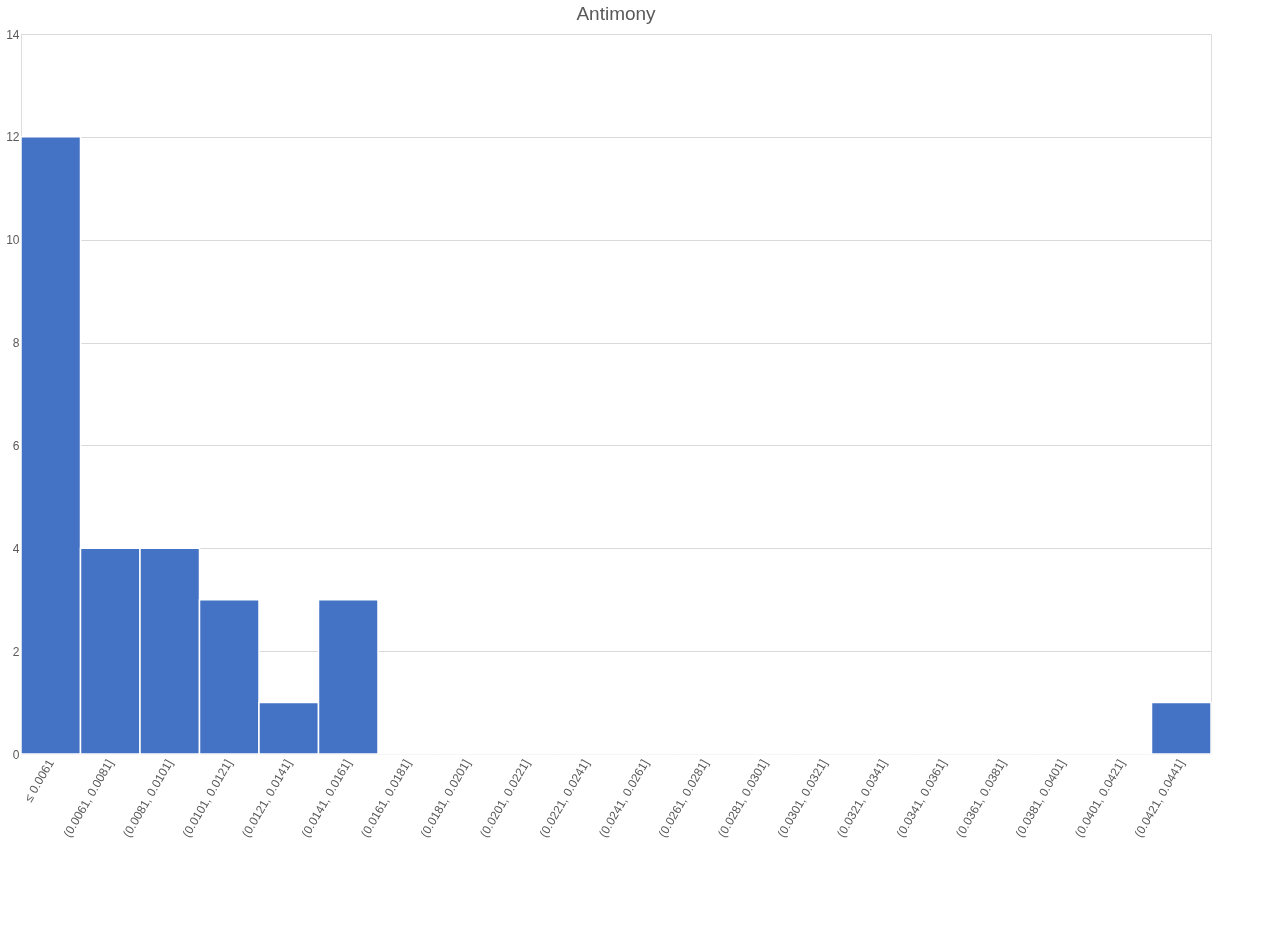 The width and height of the screenshot is (1265, 925). Describe the element at coordinates (616, 13) in the screenshot. I see `chart-title: Antimony` at that location.